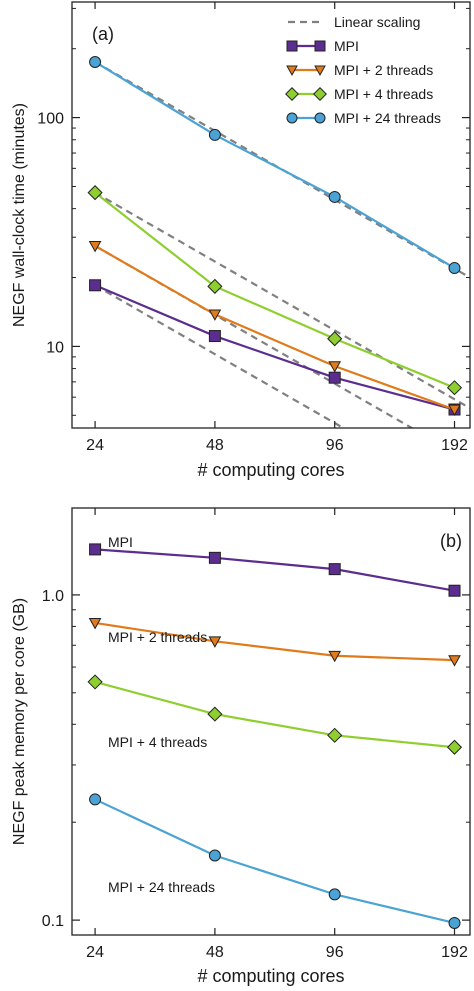 The width and height of the screenshot is (474, 991). Describe the element at coordinates (161, 887) in the screenshot. I see `series-label: MPI + 24 threads` at that location.